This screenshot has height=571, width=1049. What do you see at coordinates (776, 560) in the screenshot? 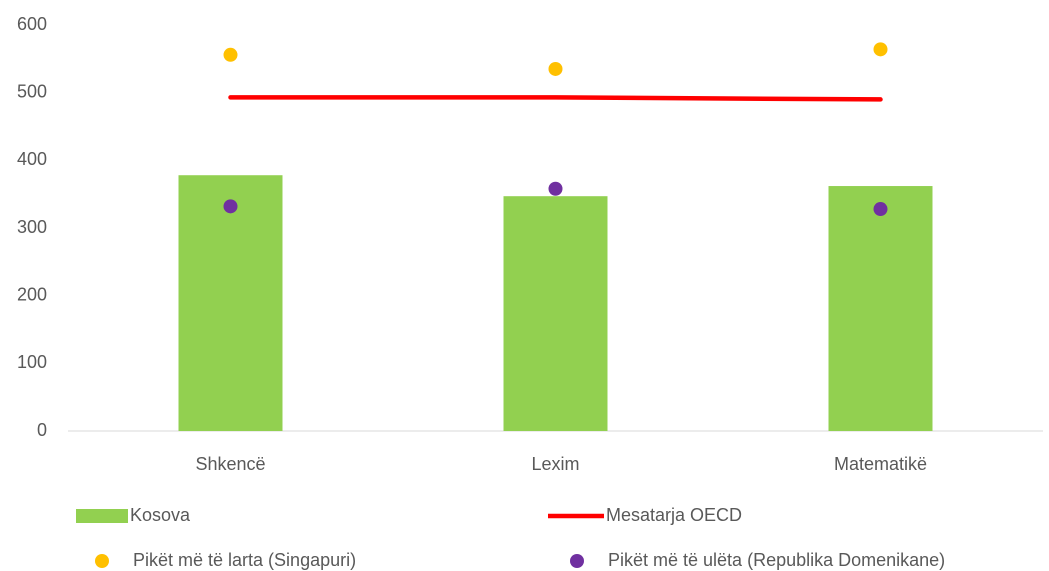
I see `legend-label: Pikët më të ulëta (Republika Domenikane)` at bounding box center [776, 560].